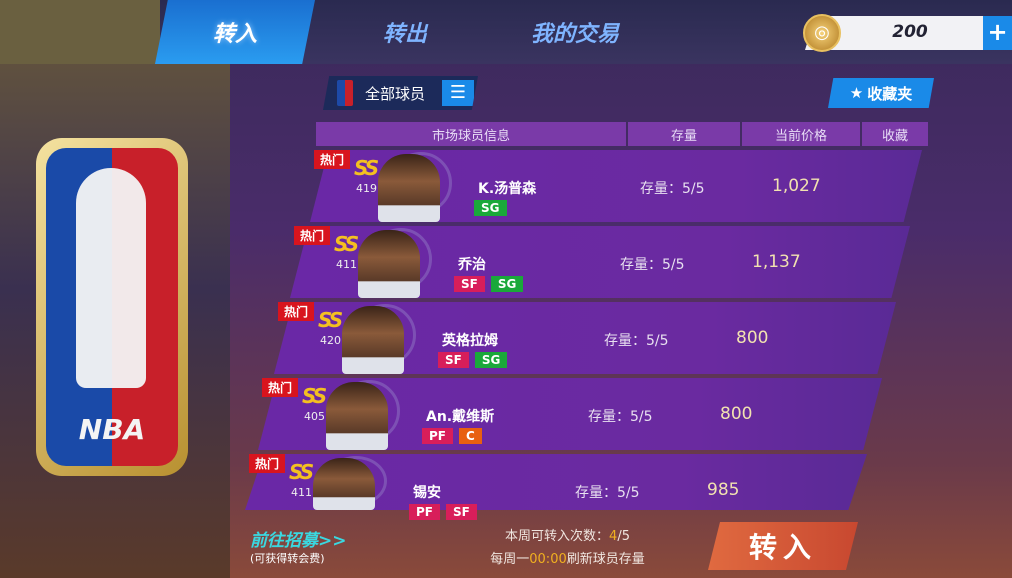 The height and width of the screenshot is (578, 1012). What do you see at coordinates (314, 416) in the screenshot?
I see `player-rating: 405` at bounding box center [314, 416].